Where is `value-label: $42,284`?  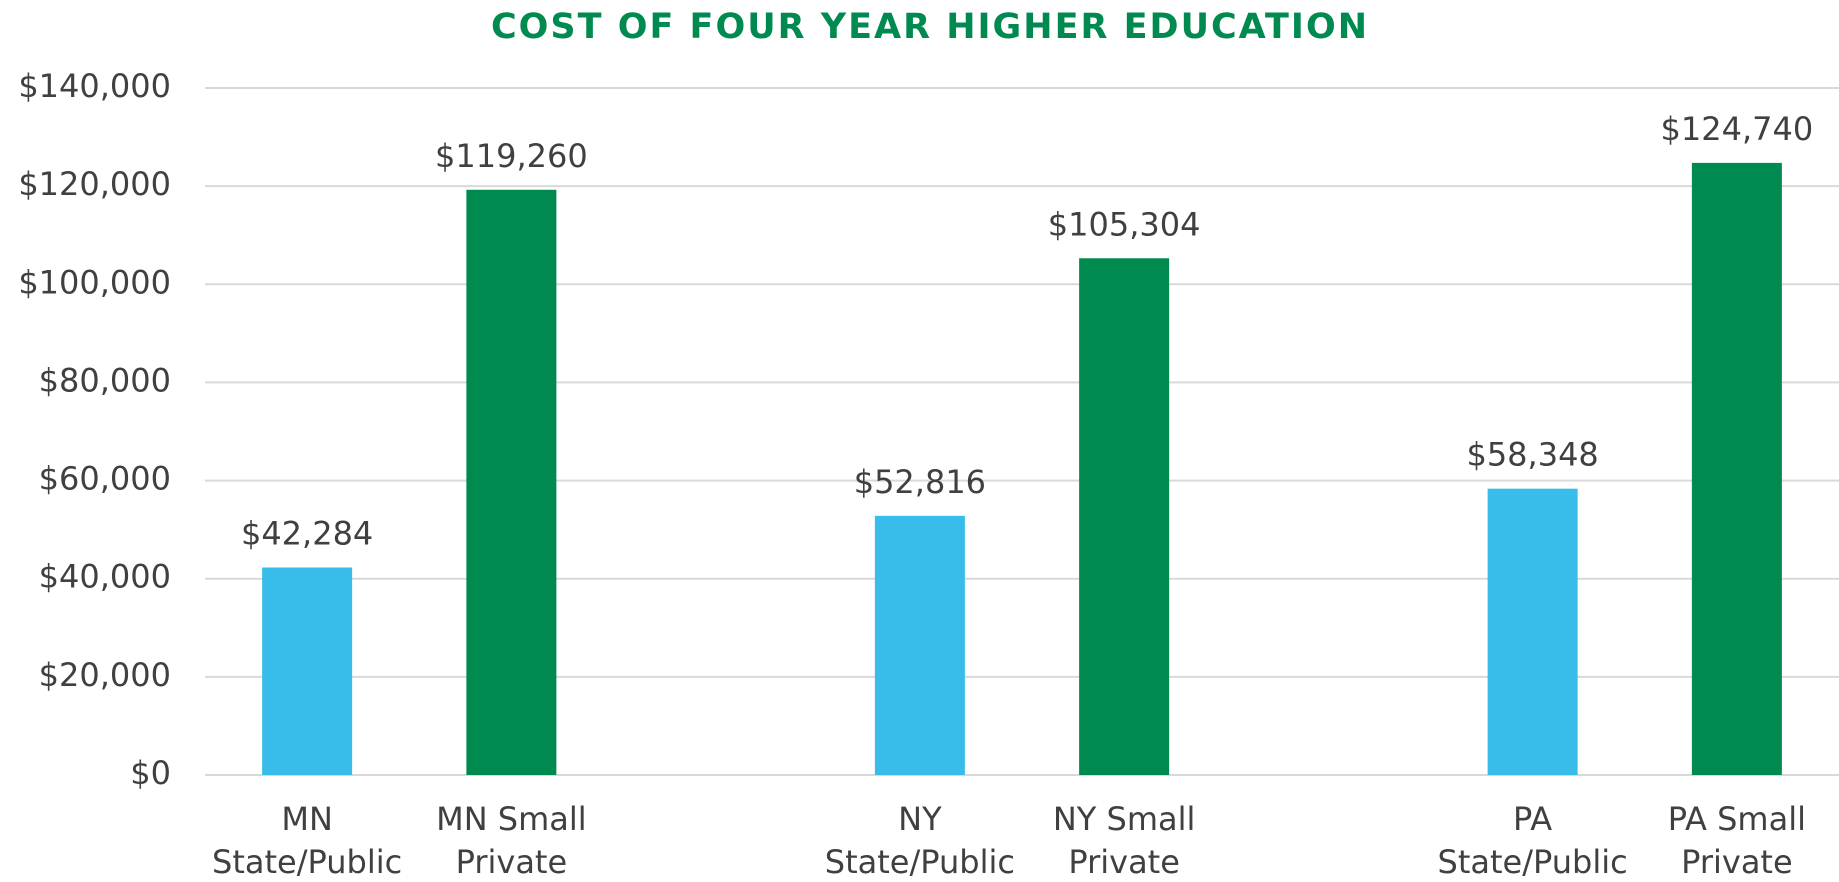
value-label: $42,284 is located at coordinates (307, 534).